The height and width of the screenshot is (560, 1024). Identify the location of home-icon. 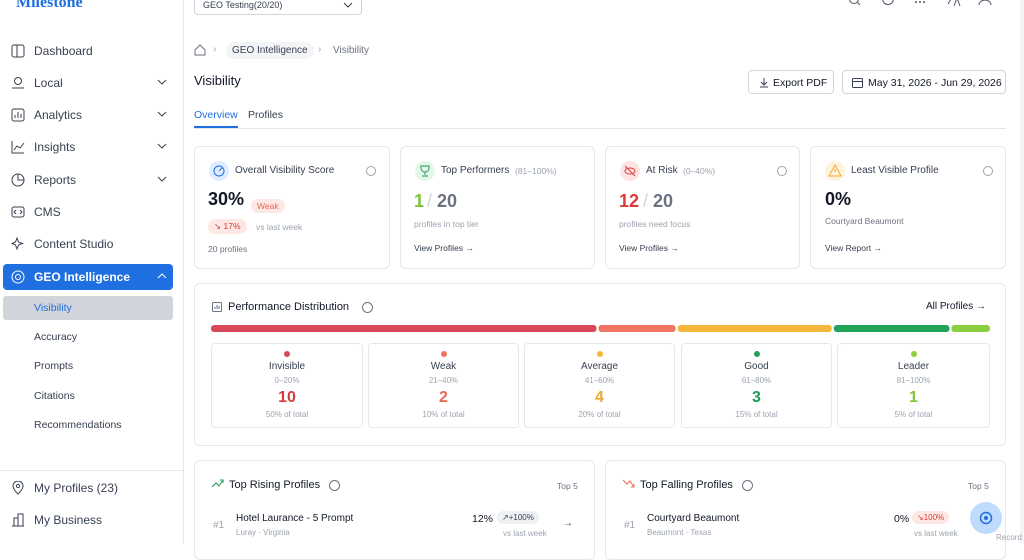
(200, 50).